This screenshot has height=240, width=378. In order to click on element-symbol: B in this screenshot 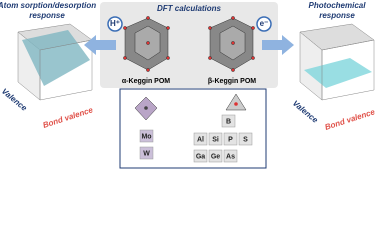, I will do `click(228, 121)`.